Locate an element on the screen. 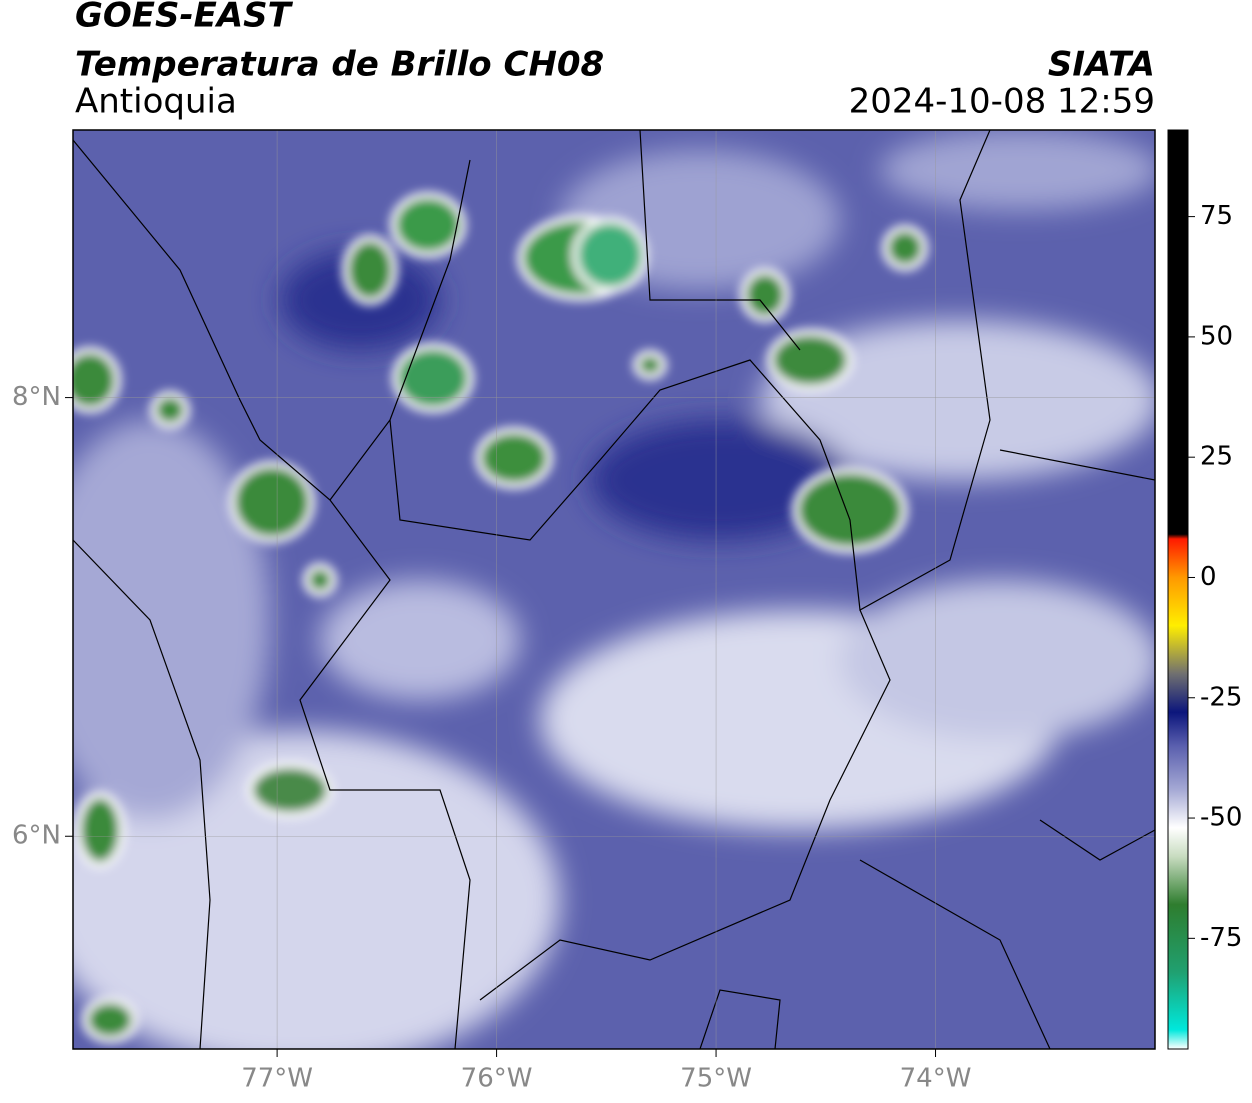 This screenshot has height=1103, width=1252. y-tick-label: 8°N is located at coordinates (36, 397).